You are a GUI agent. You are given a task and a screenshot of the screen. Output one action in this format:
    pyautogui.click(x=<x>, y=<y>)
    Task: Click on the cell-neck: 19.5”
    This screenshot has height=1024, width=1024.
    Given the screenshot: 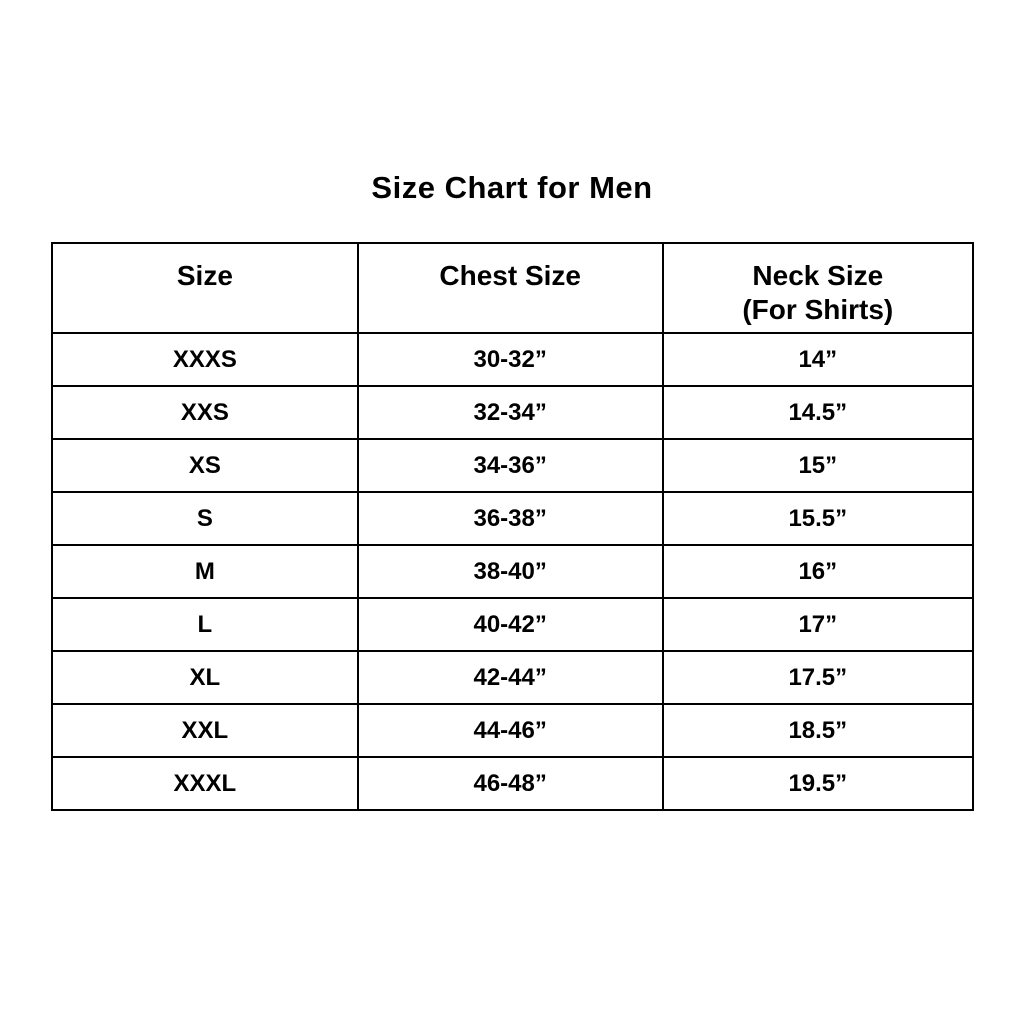 What is the action you would take?
    pyautogui.click(x=818, y=783)
    